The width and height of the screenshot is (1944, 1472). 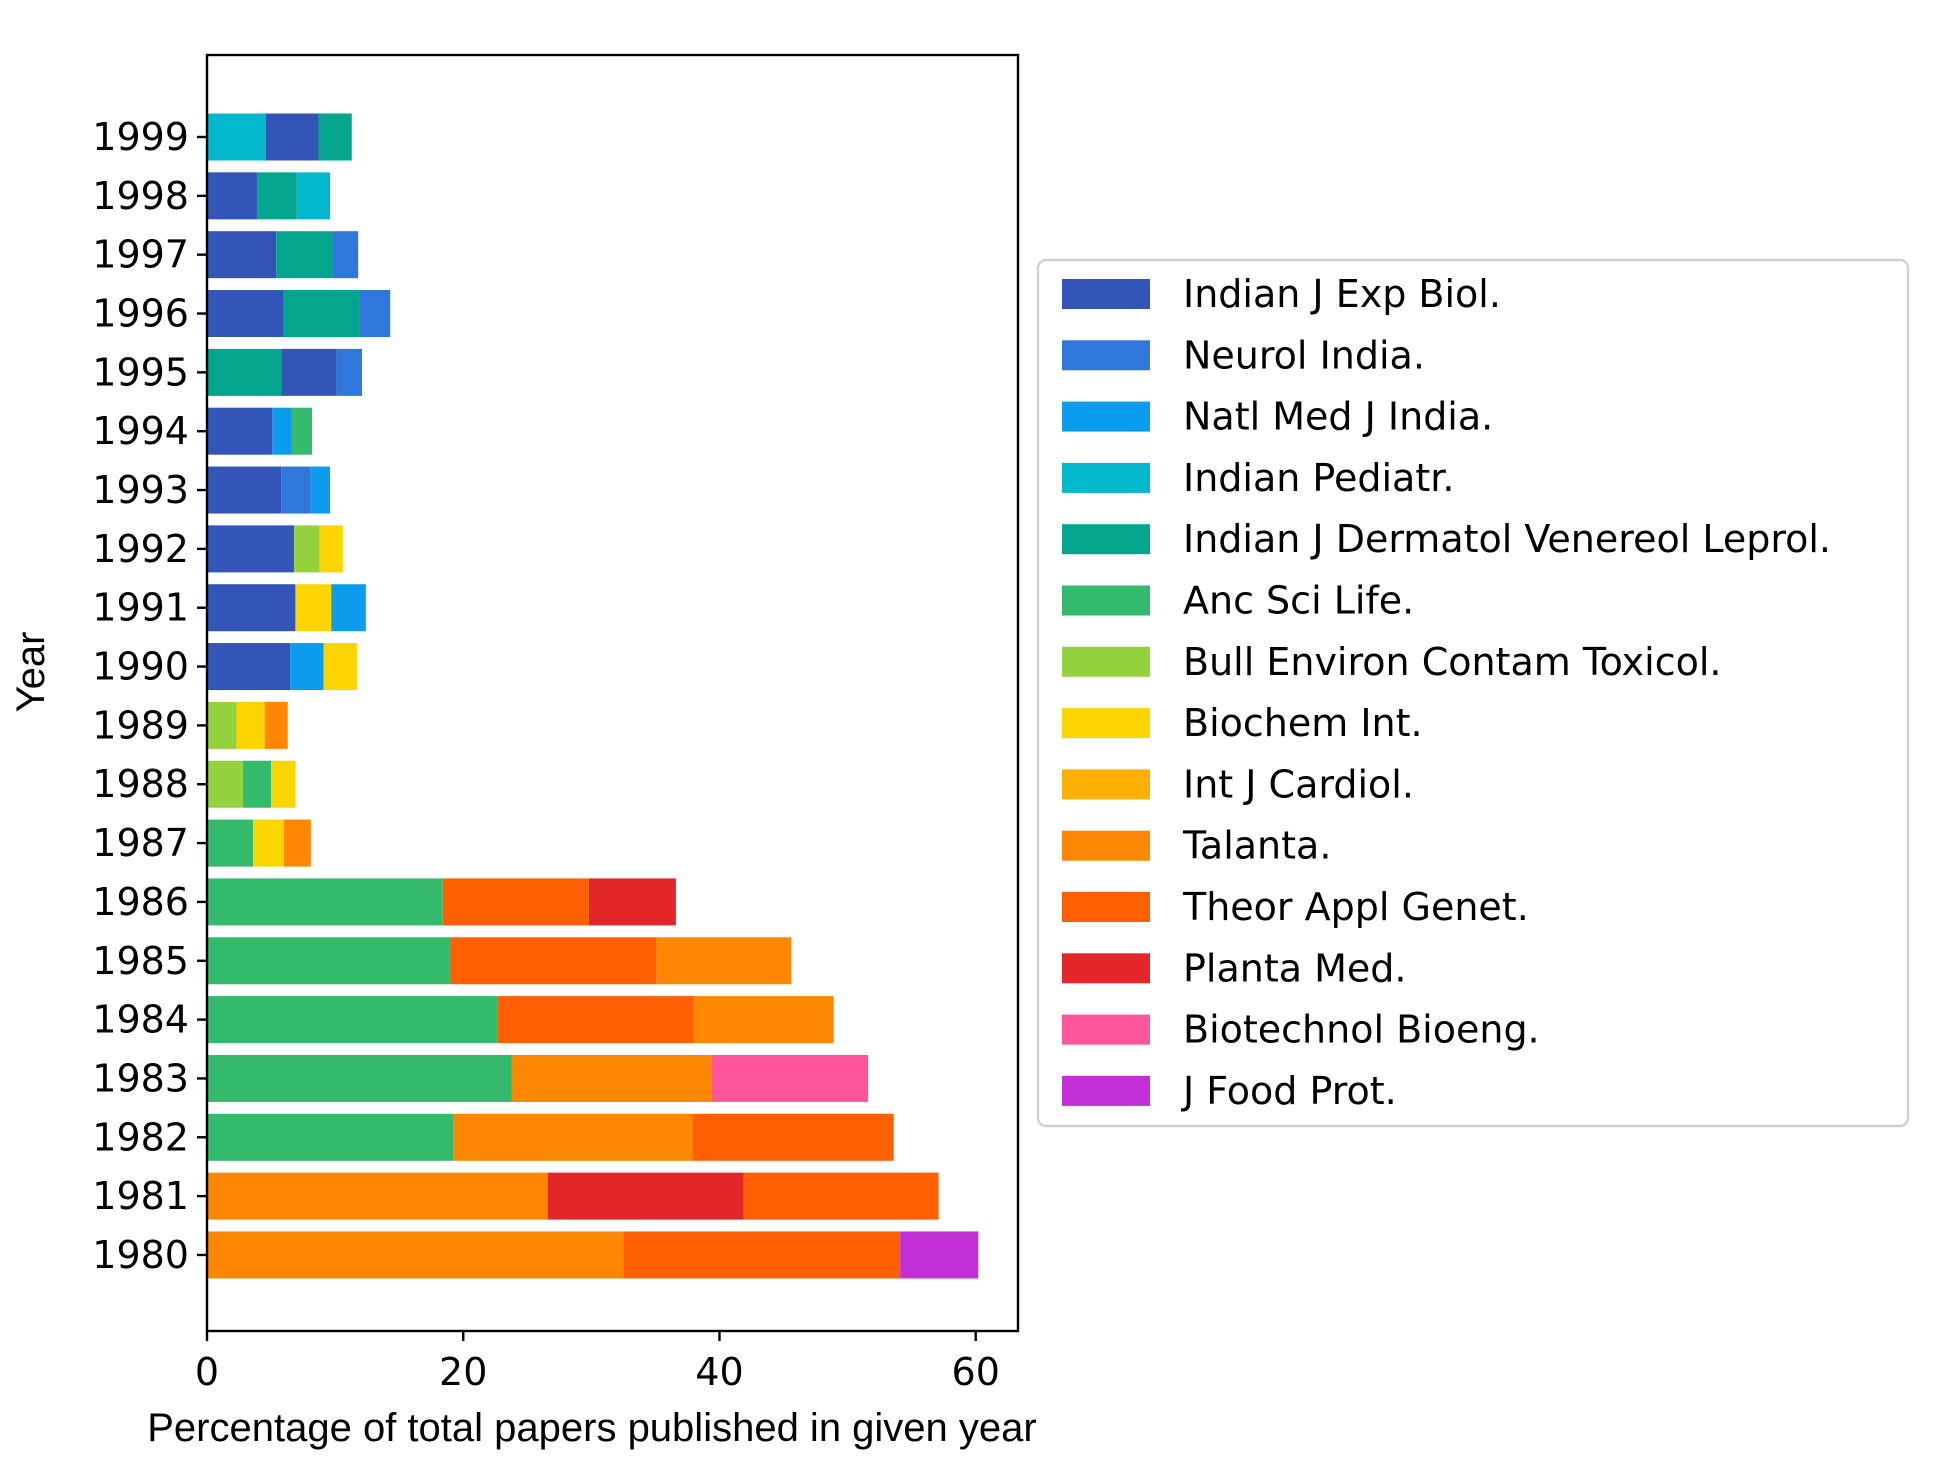 What do you see at coordinates (1338, 417) in the screenshot?
I see `legend-label: Natl Med J India.` at bounding box center [1338, 417].